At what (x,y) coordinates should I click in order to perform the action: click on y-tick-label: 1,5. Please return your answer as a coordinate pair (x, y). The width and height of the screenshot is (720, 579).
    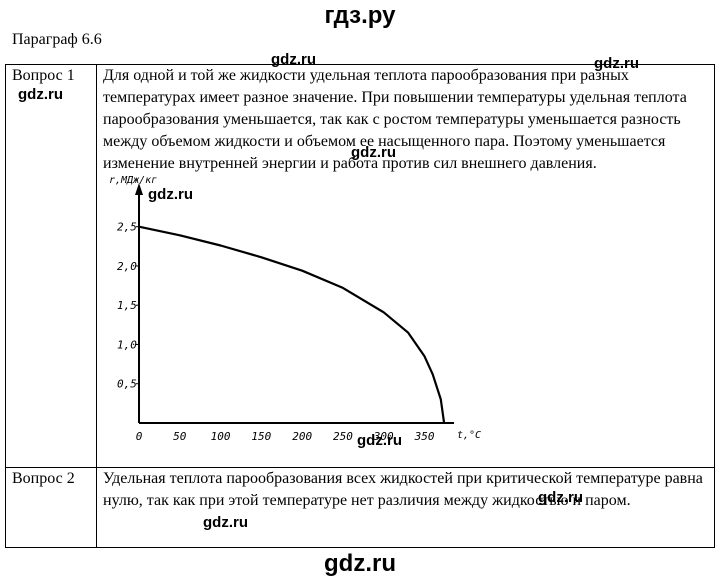
    Looking at the image, I should click on (127, 305).